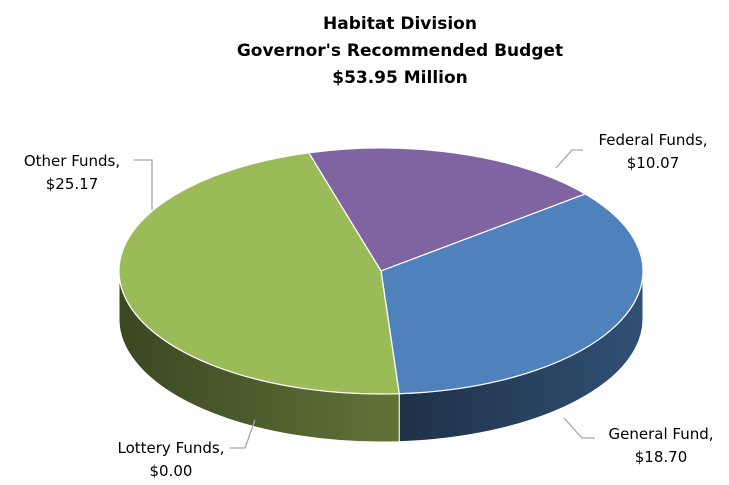  I want to click on slice-label-value-federal-funds: $10.07, so click(653, 163).